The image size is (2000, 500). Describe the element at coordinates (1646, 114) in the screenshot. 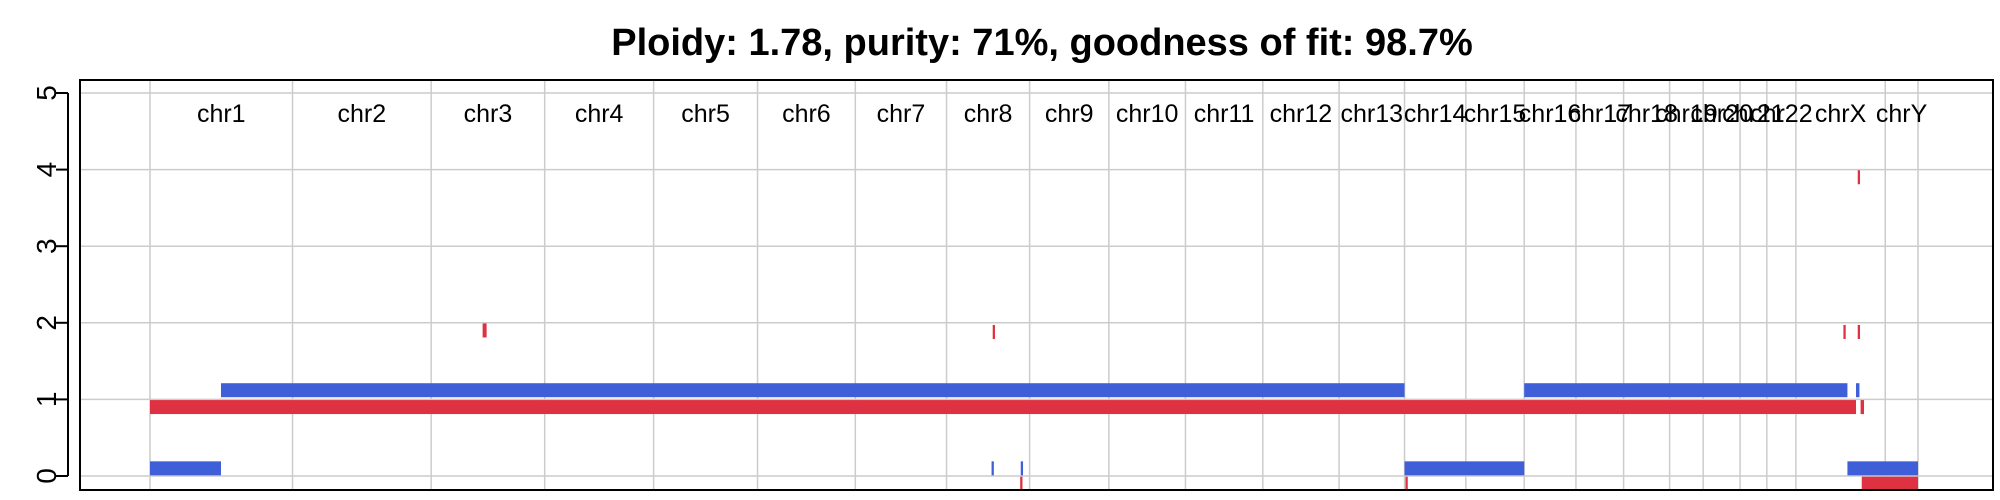

I see `chromosome-label-chr18: chr18` at that location.